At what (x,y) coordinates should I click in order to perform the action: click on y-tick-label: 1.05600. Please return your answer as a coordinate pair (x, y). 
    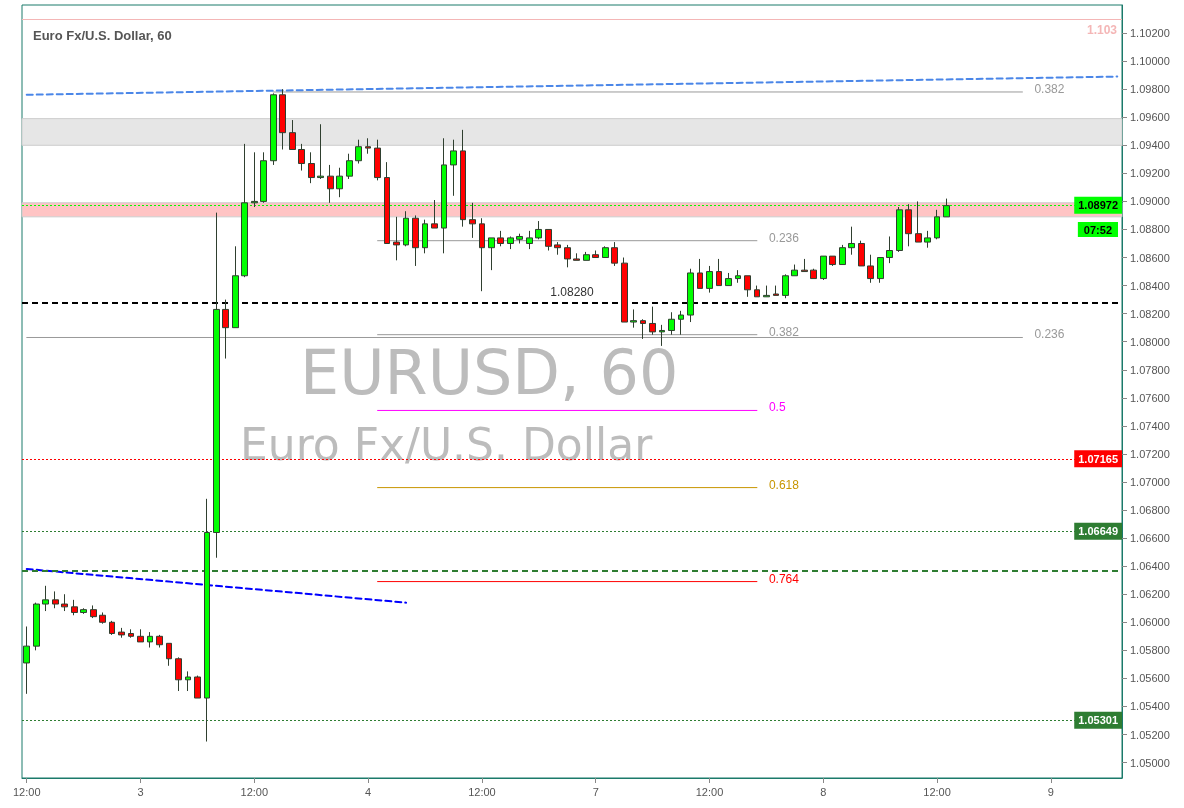
    Looking at the image, I should click on (1150, 678).